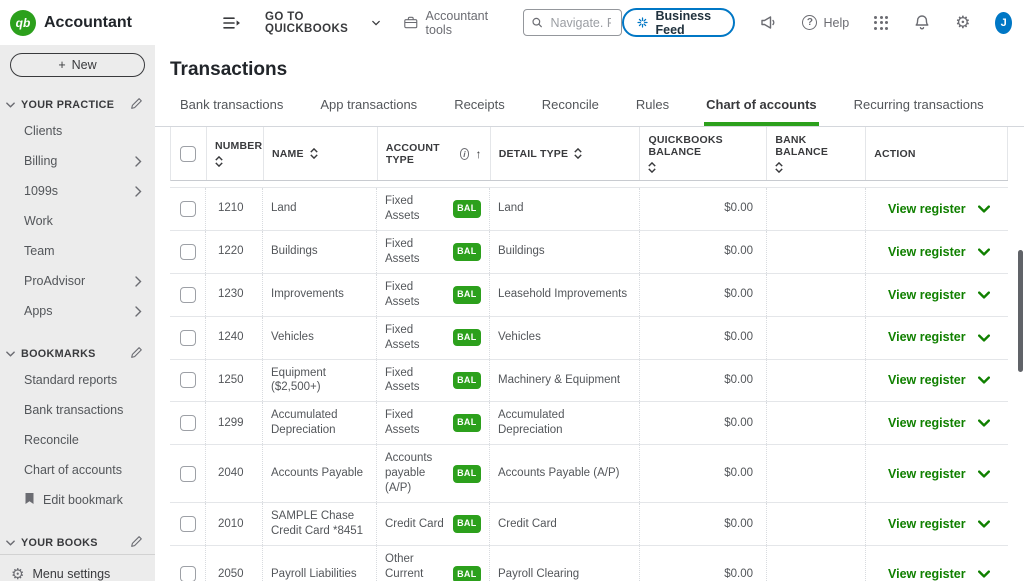 The width and height of the screenshot is (1024, 581). I want to click on sidebar-item-team: Team, so click(77, 251).